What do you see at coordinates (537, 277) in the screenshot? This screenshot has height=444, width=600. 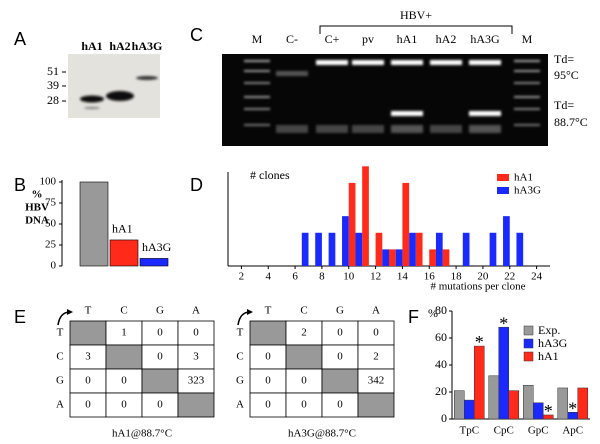 I see `x-tick-label: 24` at bounding box center [537, 277].